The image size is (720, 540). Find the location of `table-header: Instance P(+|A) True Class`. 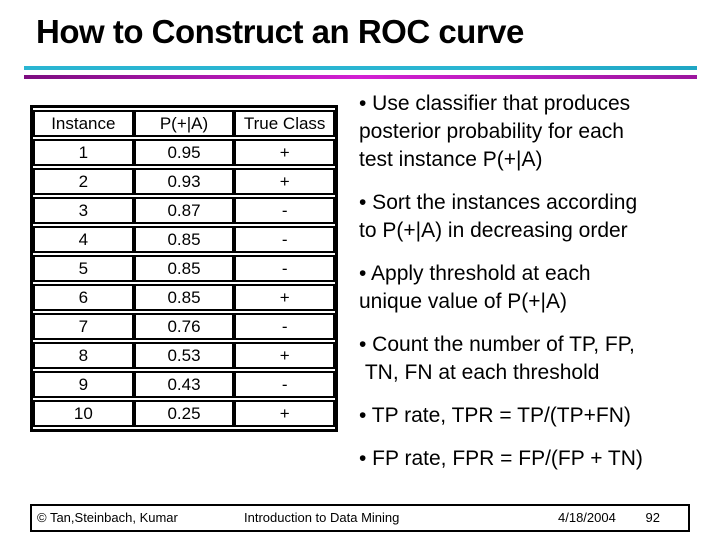

table-header: Instance P(+|A) True Class is located at coordinates (184, 123).